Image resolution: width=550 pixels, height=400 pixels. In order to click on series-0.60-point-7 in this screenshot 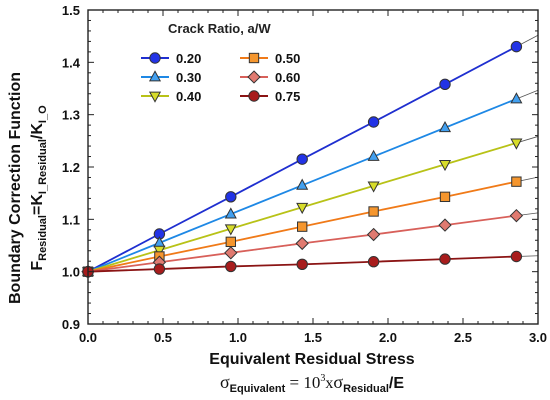, I will do `click(516, 215)`.